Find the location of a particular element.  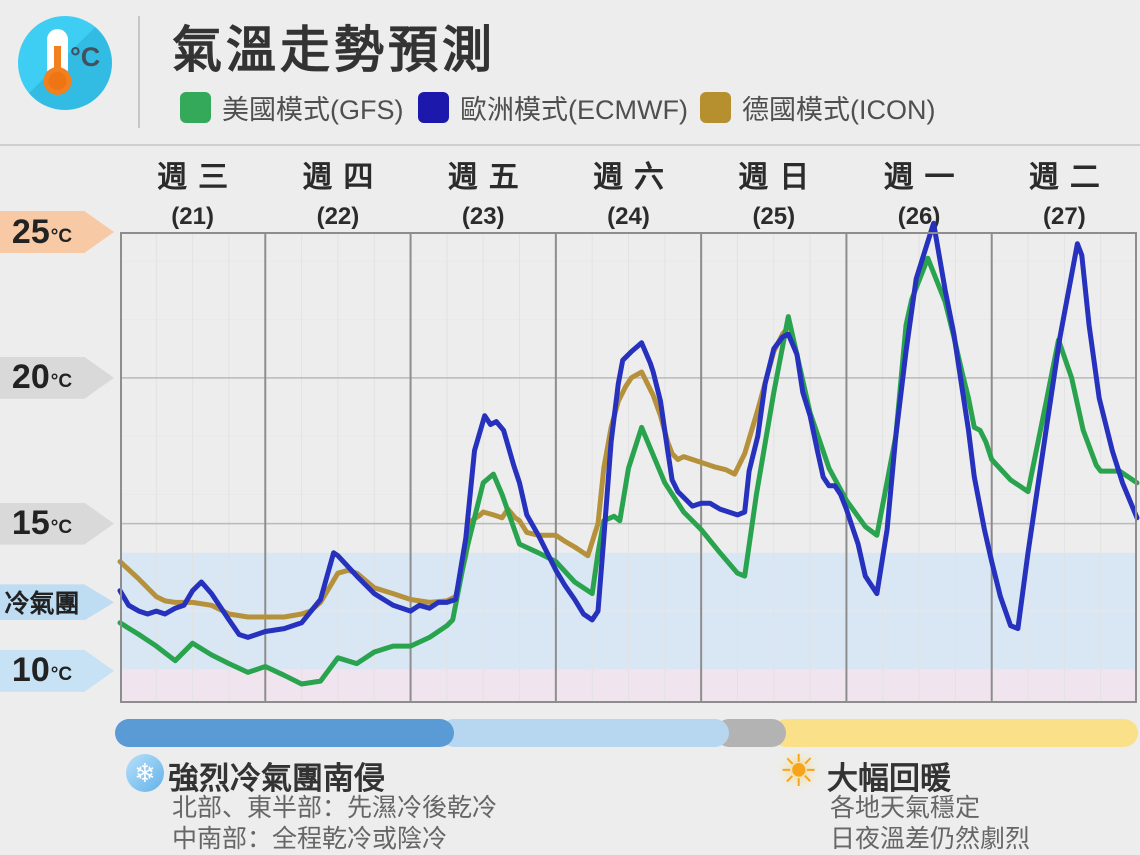

day-date: (26) is located at coordinates (919, 216).